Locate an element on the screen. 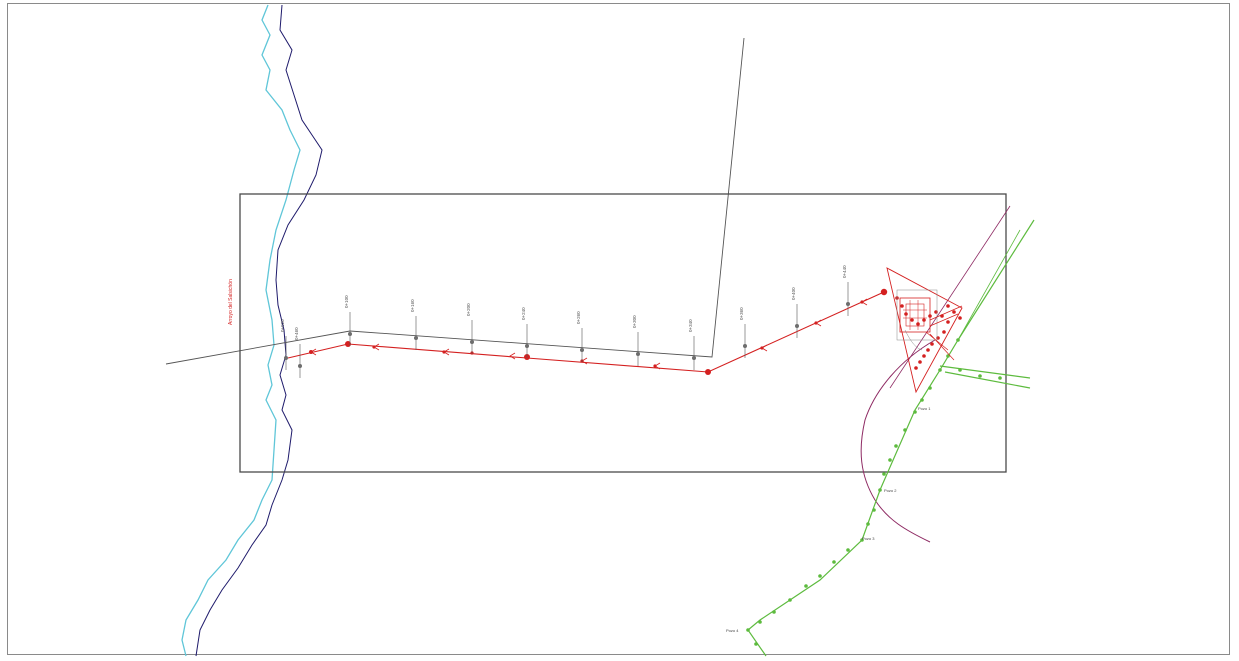 This screenshot has height=661, width=1239. chainage-label: 0+100 is located at coordinates (346, 301).